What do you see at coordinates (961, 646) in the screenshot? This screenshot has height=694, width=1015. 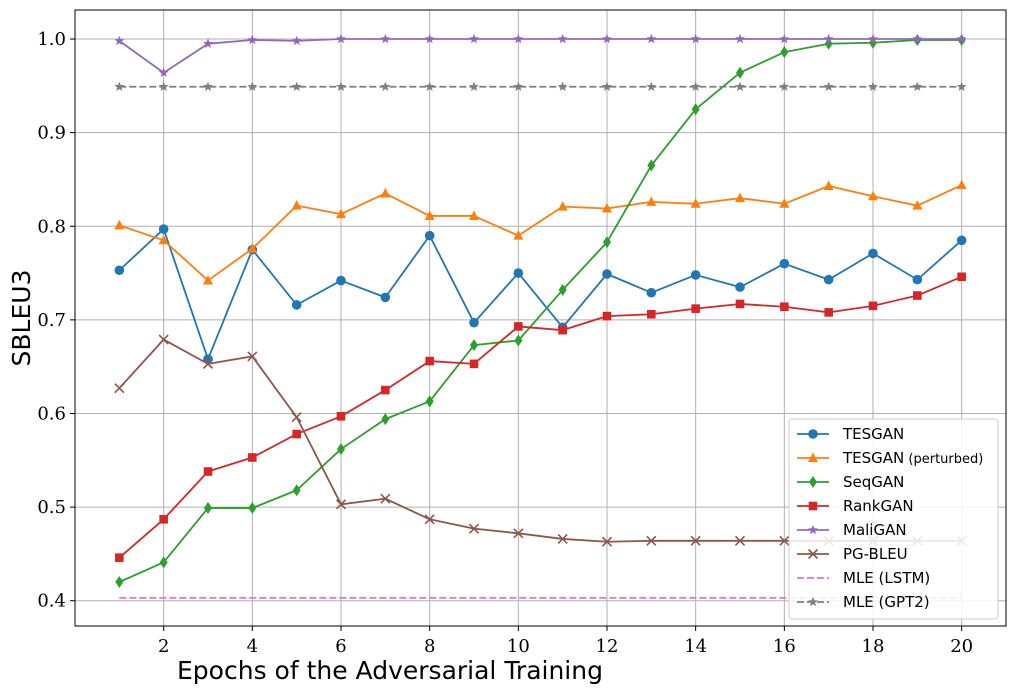 I see `x-tick-label: 20` at bounding box center [961, 646].